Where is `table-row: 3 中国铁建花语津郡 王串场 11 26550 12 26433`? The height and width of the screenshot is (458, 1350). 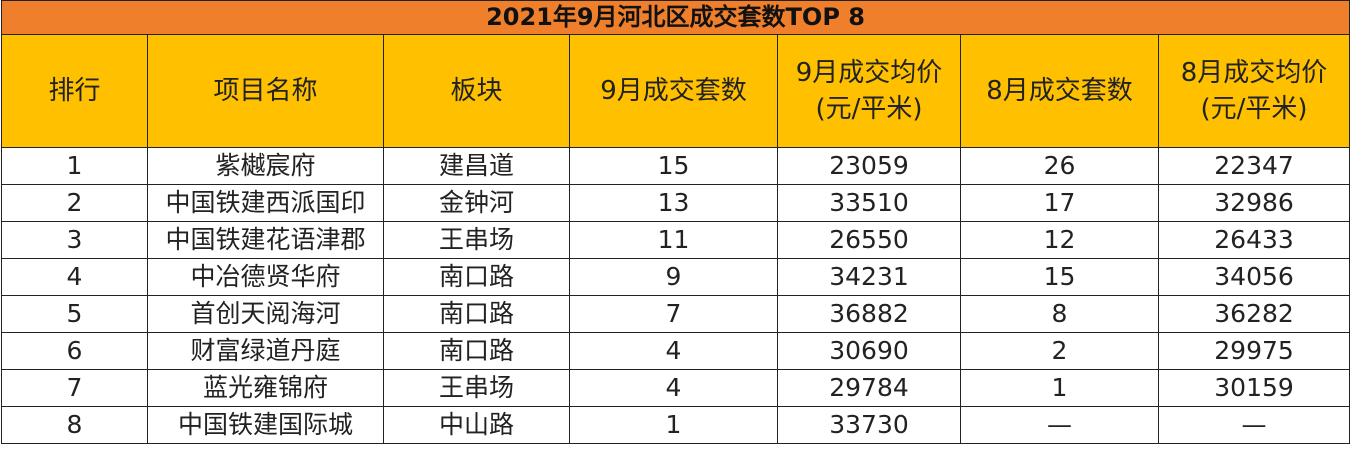 table-row: 3 中国铁建花语津郡 王串场 11 26550 12 26433 is located at coordinates (675, 240).